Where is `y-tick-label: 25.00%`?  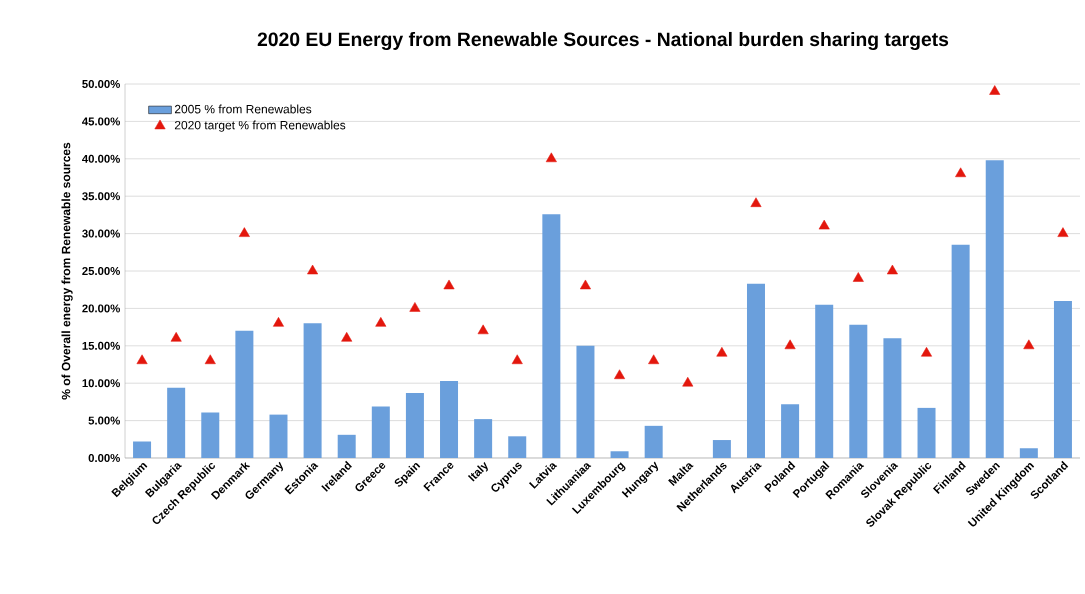
y-tick-label: 25.00% is located at coordinates (101, 271).